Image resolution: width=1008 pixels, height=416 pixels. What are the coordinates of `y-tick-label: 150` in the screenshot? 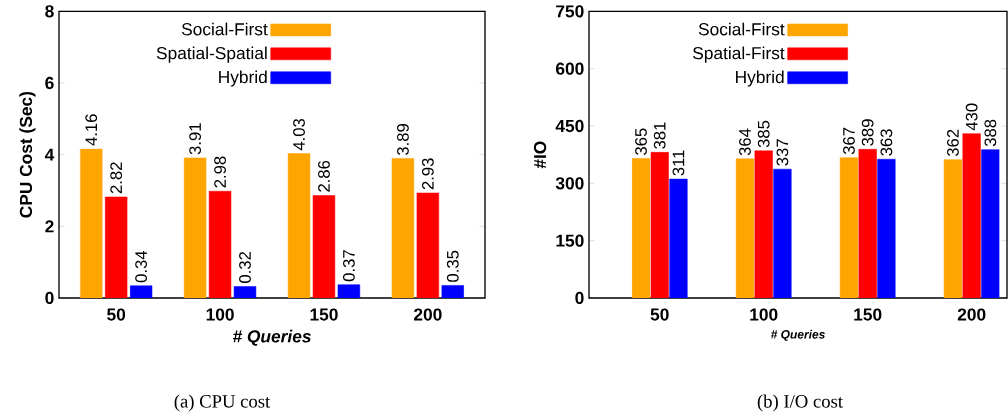 It's located at (570, 240).